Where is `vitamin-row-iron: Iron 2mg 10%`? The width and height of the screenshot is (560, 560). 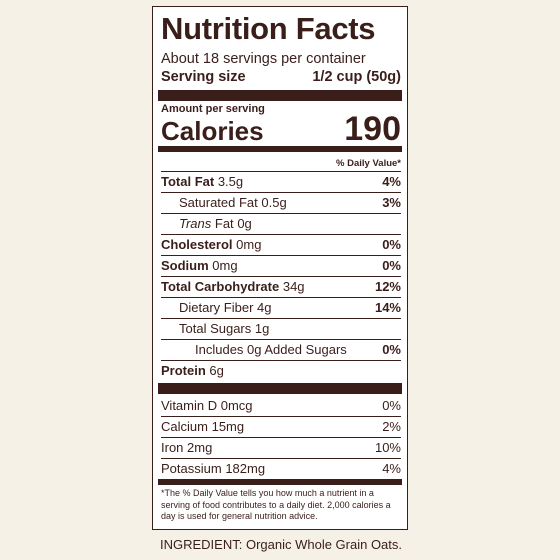
vitamin-row-iron: Iron 2mg 10% is located at coordinates (281, 448).